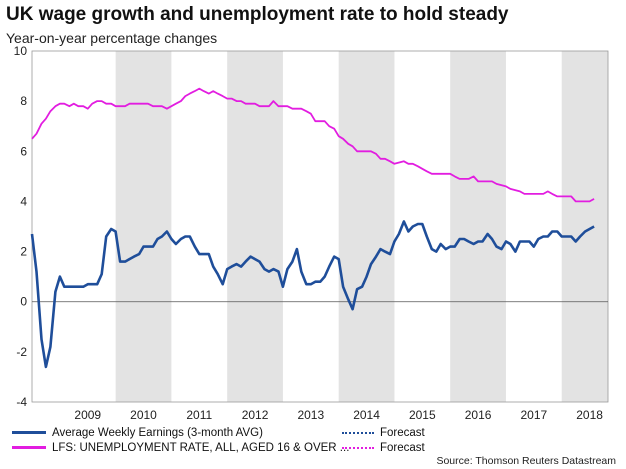  What do you see at coordinates (478, 415) in the screenshot?
I see `x-tick-label: 2016` at bounding box center [478, 415].